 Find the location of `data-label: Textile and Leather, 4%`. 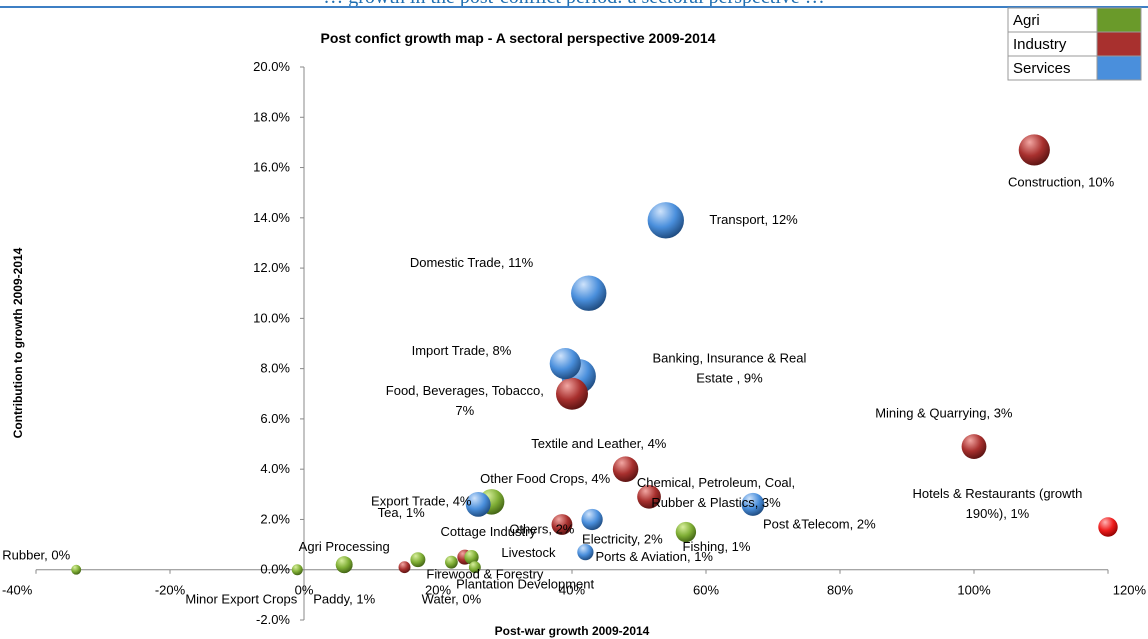

data-label: Textile and Leather, 4% is located at coordinates (599, 443).